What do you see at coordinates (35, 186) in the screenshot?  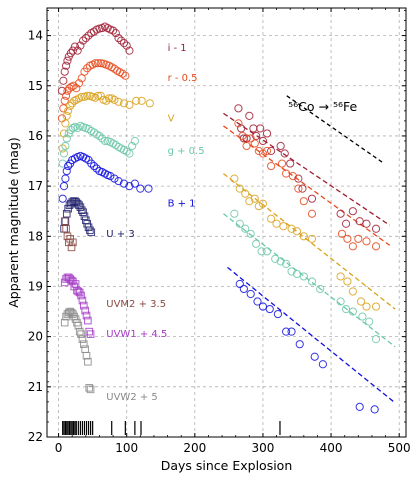 I see `y-tick-label: 17` at bounding box center [35, 186].